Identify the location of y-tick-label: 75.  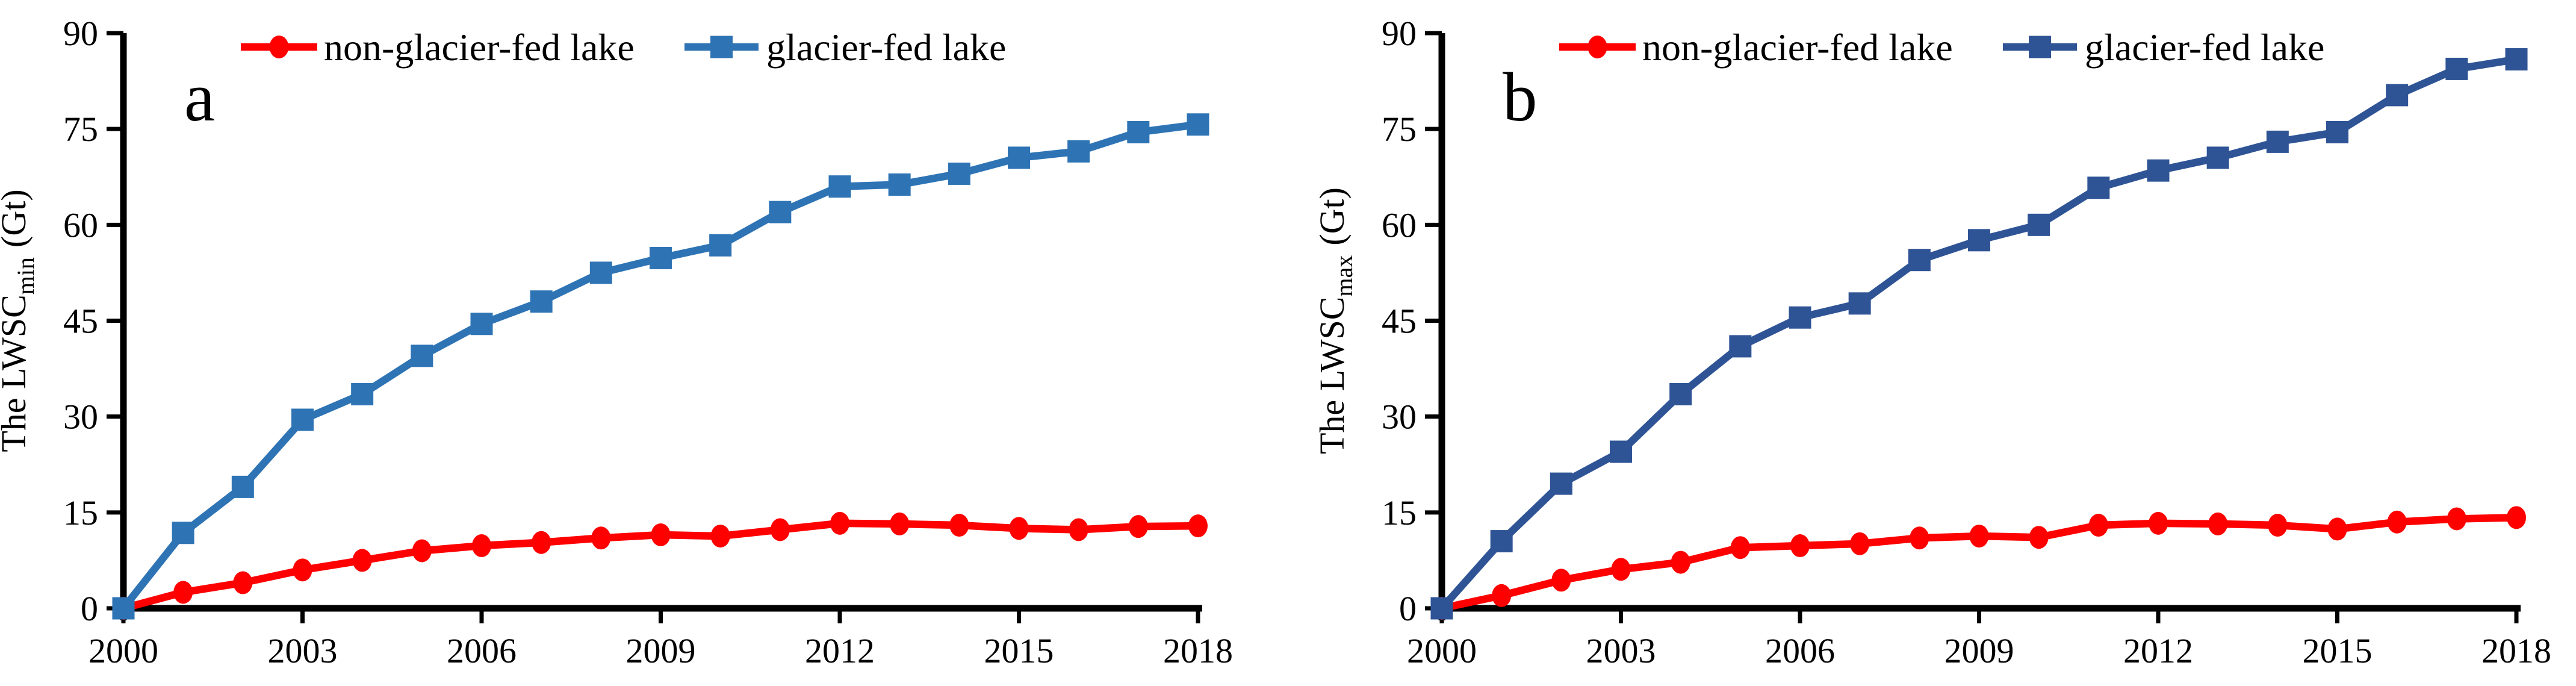
(1399, 129).